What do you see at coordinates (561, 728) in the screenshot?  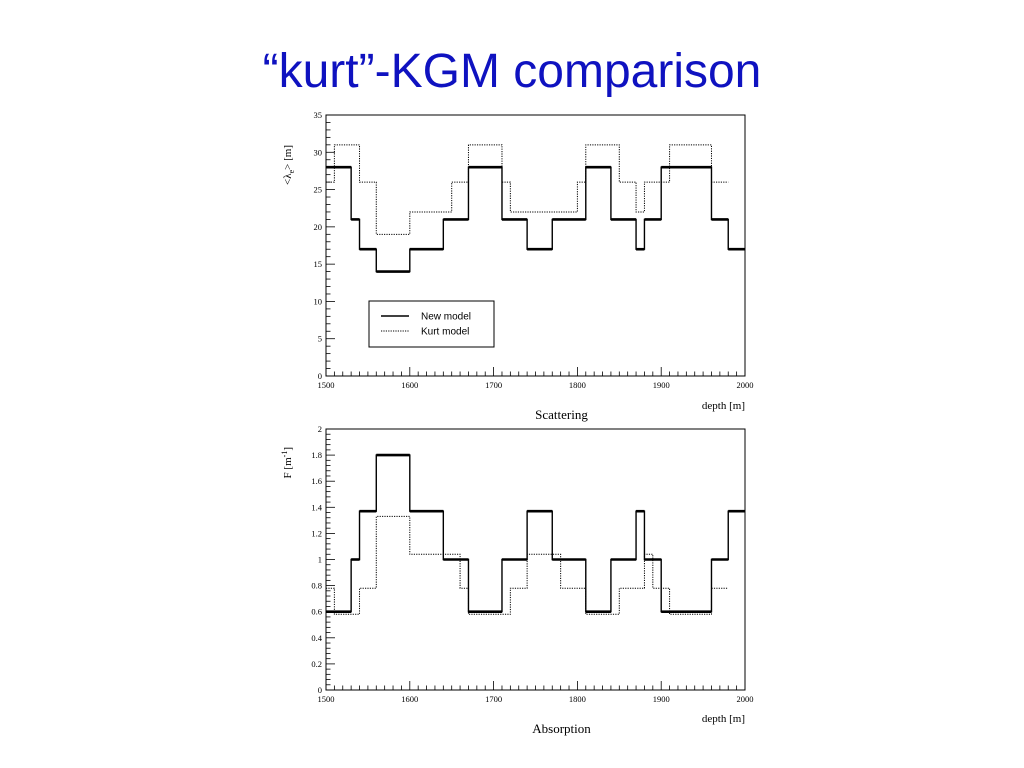 I see `chart-caption: Absorption` at bounding box center [561, 728].